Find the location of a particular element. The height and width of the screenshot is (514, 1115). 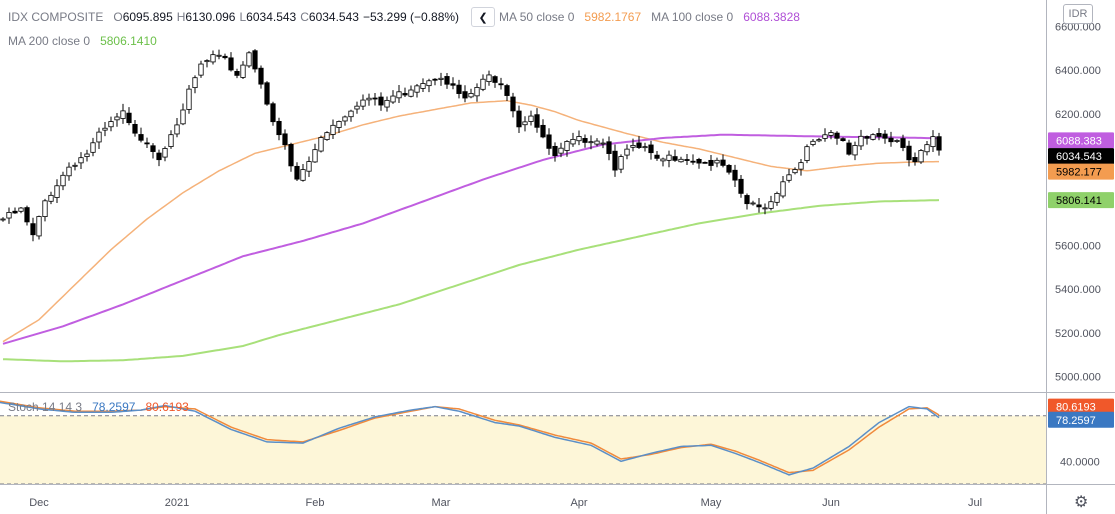

ma50-badge-bg is located at coordinates (1081, 171).